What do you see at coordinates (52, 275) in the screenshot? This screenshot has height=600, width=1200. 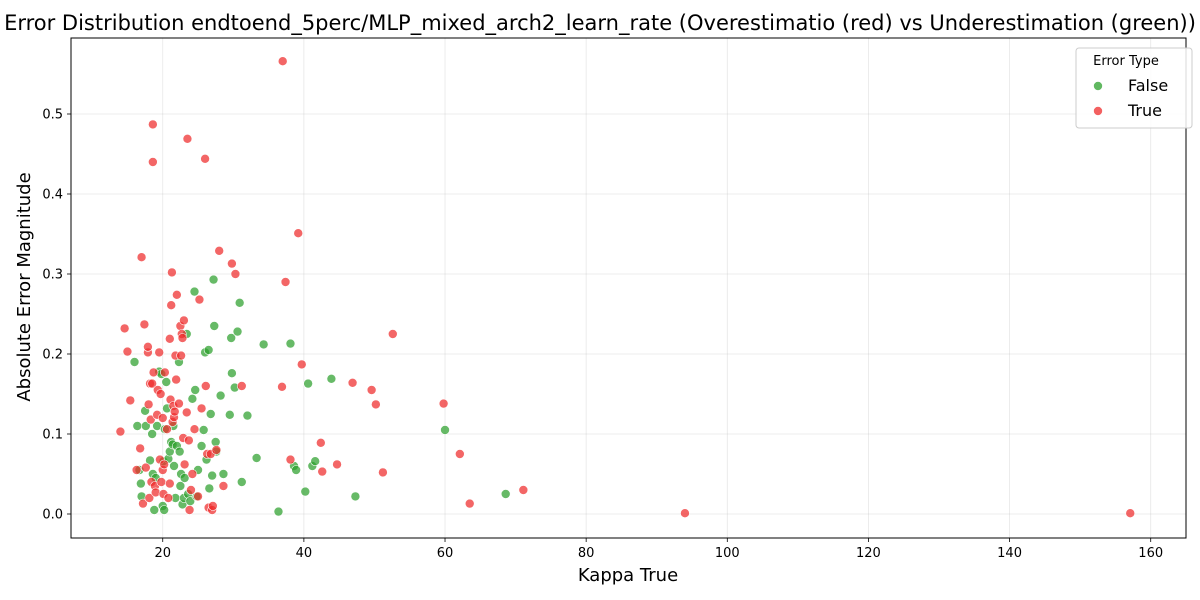 I see `y-tick-label: 0.3` at bounding box center [52, 275].